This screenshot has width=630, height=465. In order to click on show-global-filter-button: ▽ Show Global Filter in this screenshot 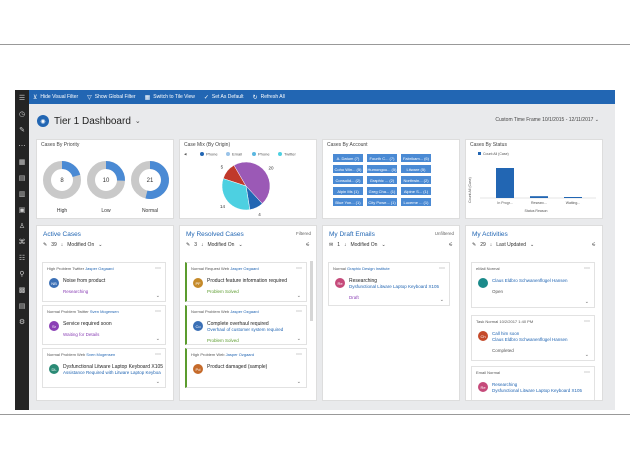, I will do `click(111, 97)`.